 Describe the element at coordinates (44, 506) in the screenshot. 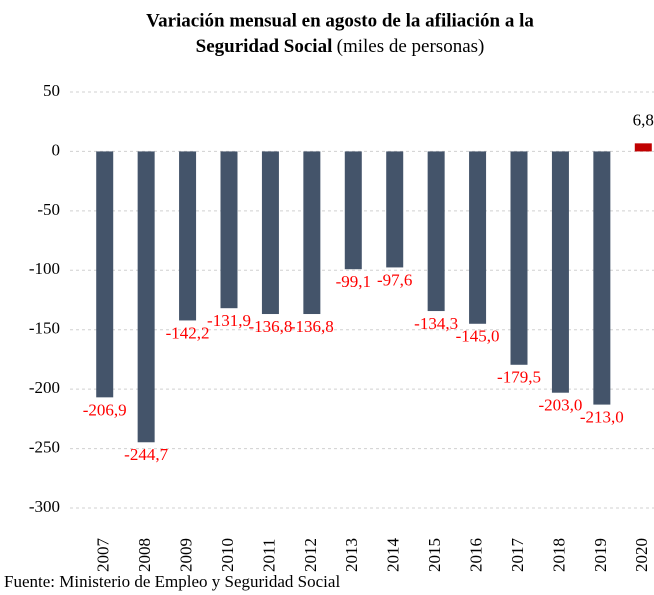

I see `y-tick-label: -300` at that location.